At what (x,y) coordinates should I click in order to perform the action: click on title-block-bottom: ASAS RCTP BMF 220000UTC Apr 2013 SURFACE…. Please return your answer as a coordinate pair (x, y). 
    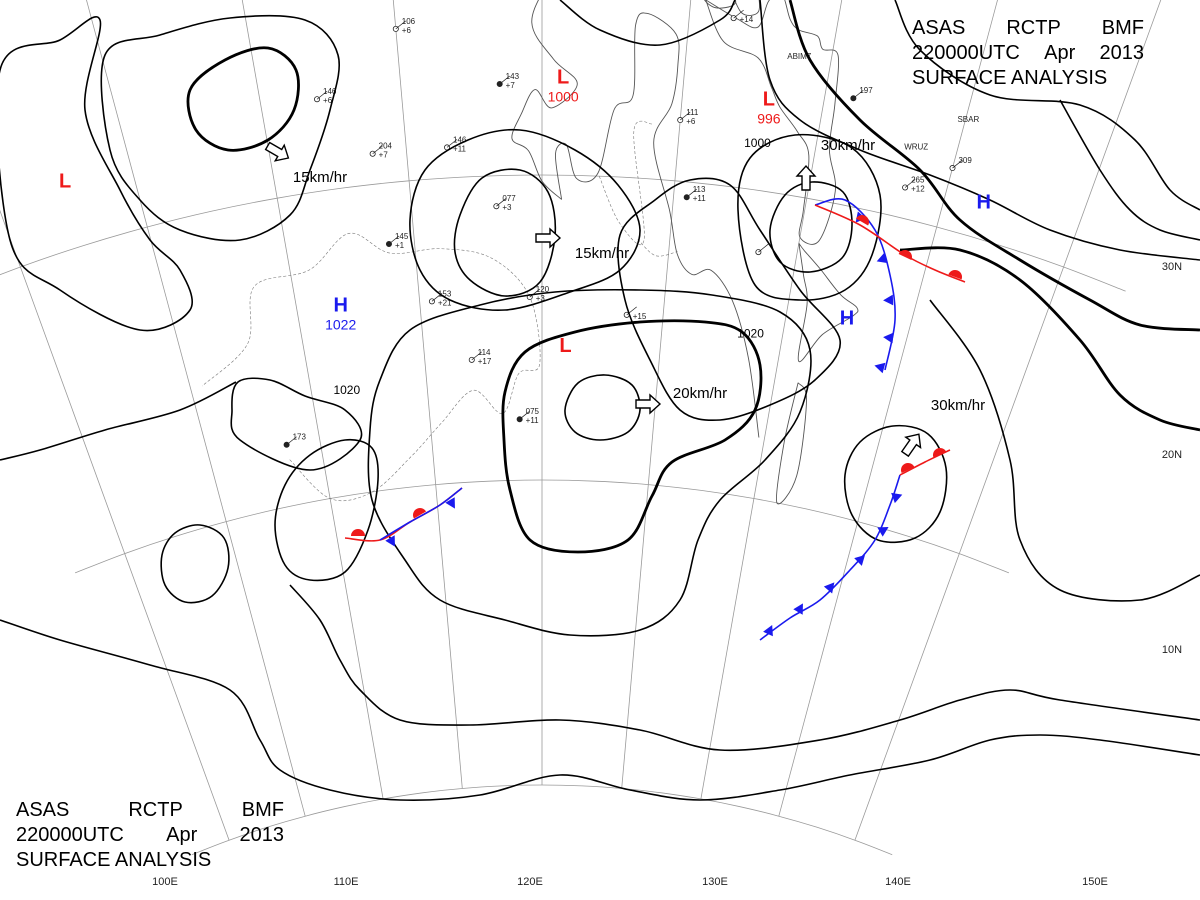
    Looking at the image, I should click on (150, 835).